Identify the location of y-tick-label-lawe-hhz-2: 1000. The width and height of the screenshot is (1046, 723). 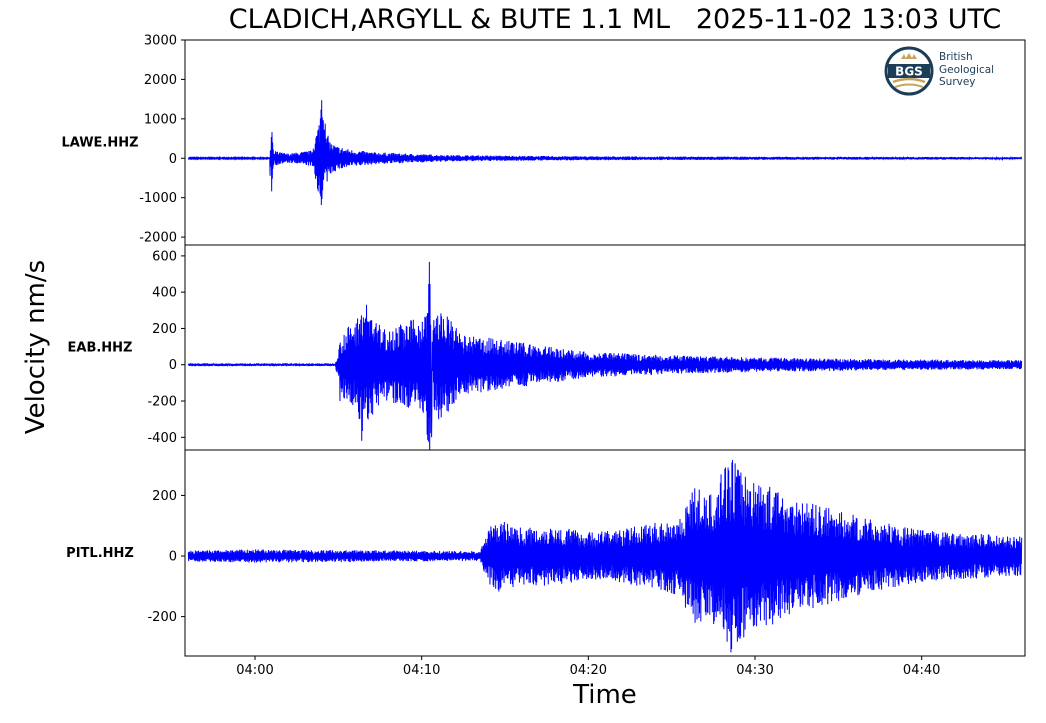
(160, 119).